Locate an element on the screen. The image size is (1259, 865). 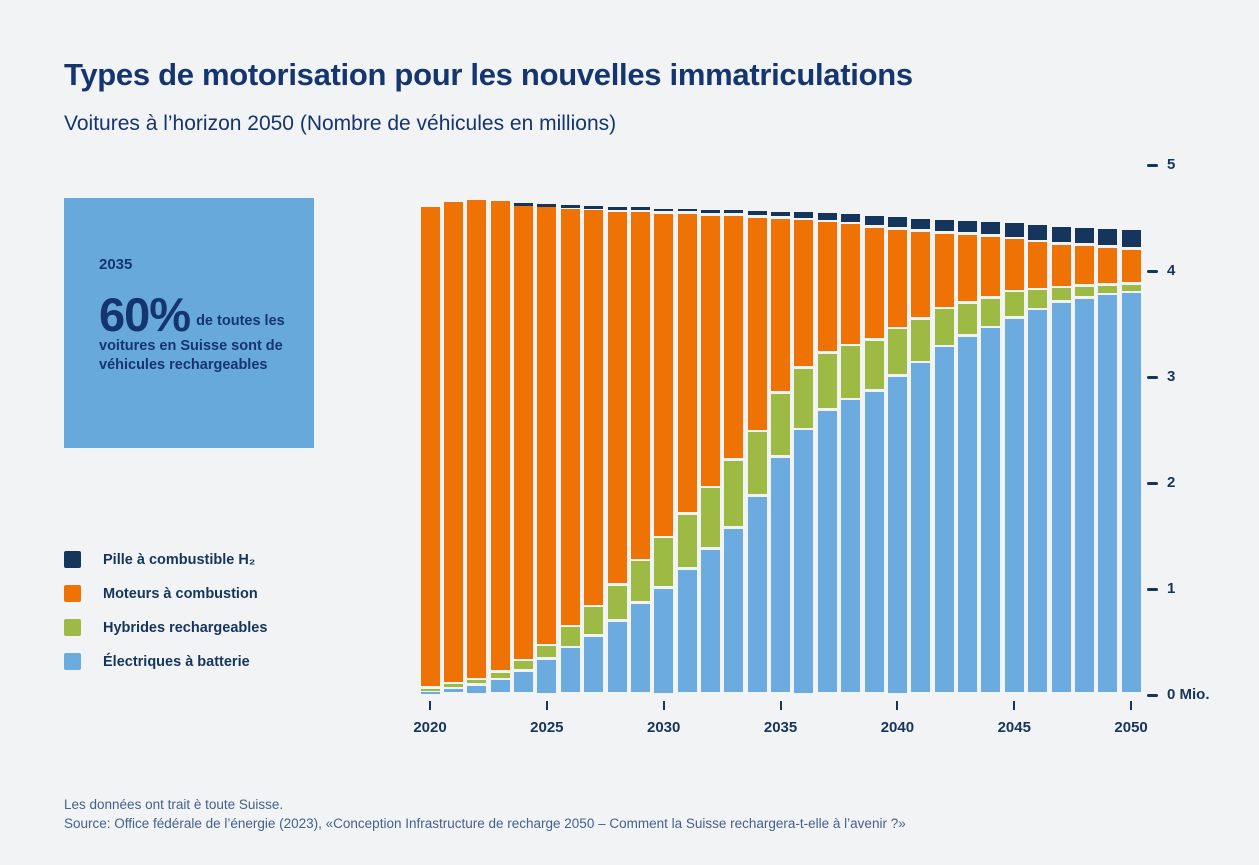
x-axis-tick-2020 is located at coordinates (430, 705).